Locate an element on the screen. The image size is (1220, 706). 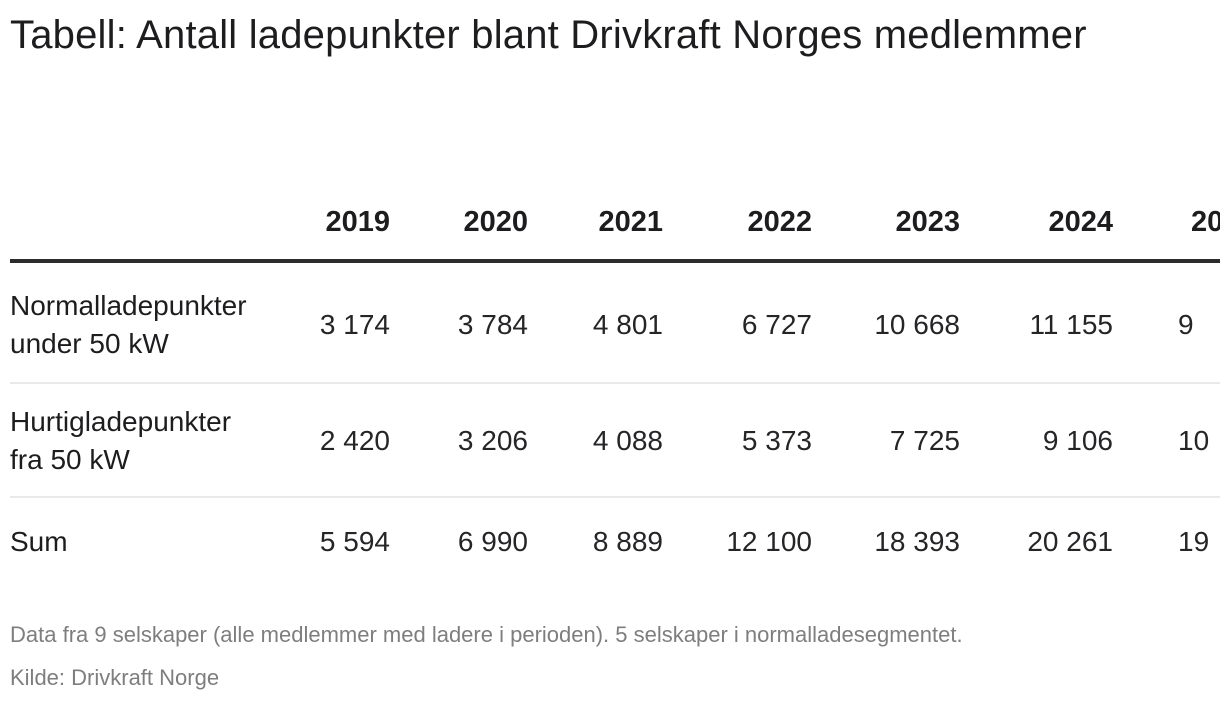
value-cell: 20 261 is located at coordinates (1070, 541).